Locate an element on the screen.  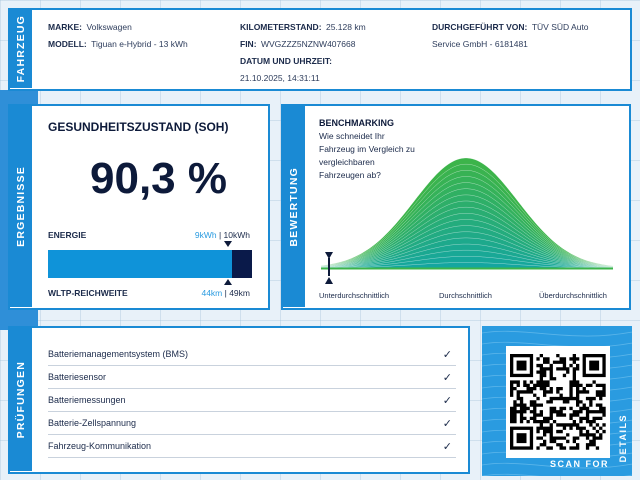
label-average: Durchschnittlich is located at coordinates (465, 295).